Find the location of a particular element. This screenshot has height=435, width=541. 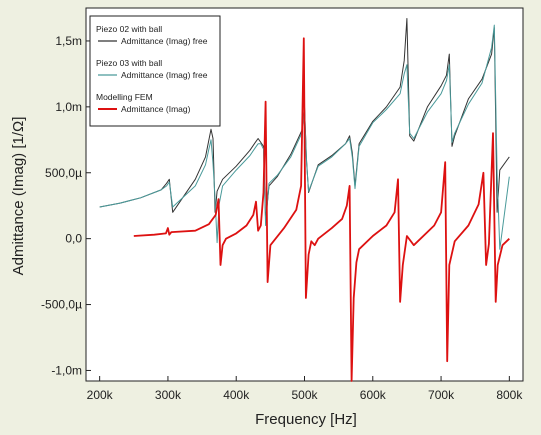

y-tick-label: 500,0µ is located at coordinates (63, 173).